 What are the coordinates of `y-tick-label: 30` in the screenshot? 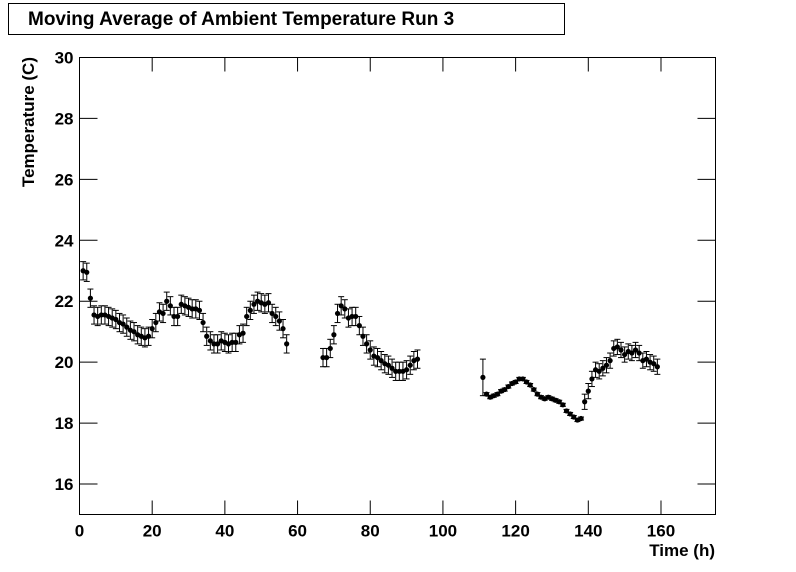 It's located at (64, 58).